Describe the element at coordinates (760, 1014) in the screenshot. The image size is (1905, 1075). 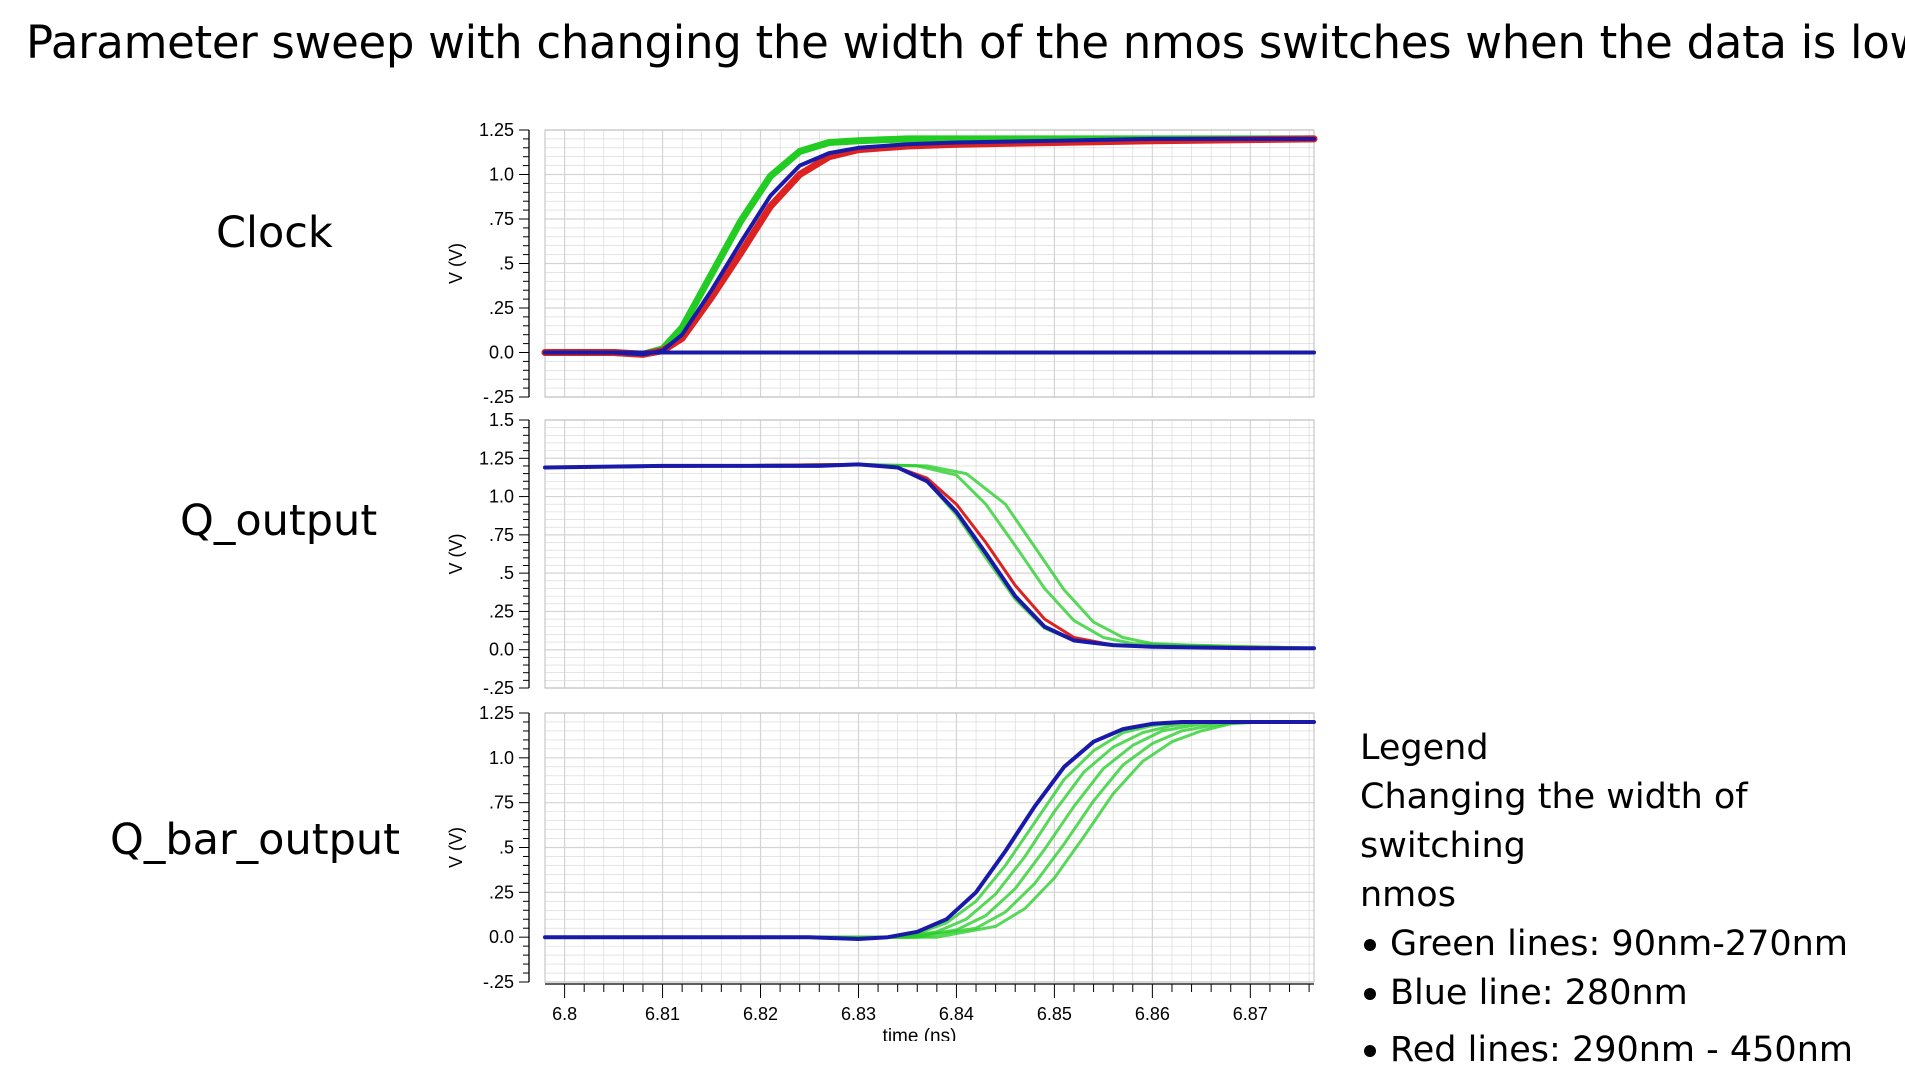
I see `x-tick-label: 6.82` at that location.